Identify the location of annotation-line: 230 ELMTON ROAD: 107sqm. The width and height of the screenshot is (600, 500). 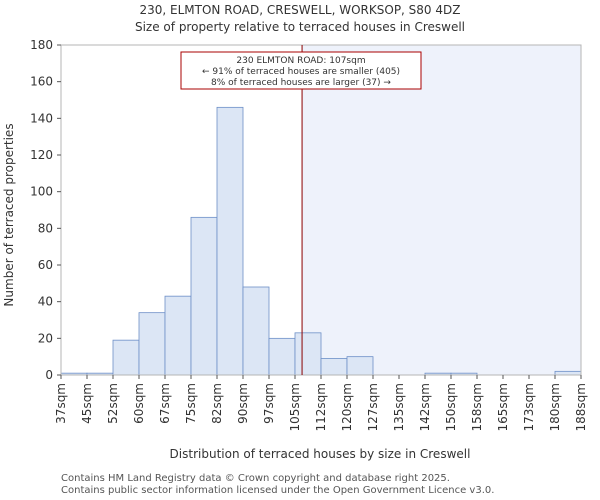
(300, 61).